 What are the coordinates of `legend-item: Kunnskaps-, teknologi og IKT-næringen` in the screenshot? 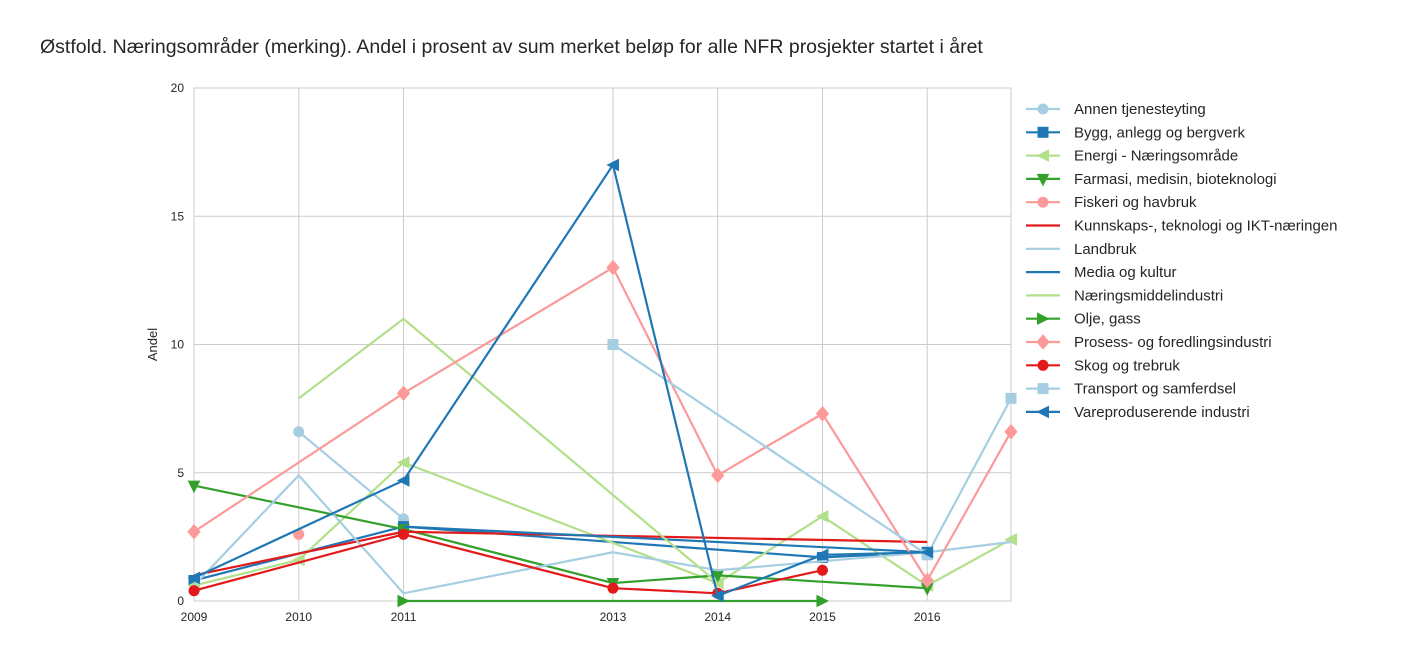 It's located at (1182, 226).